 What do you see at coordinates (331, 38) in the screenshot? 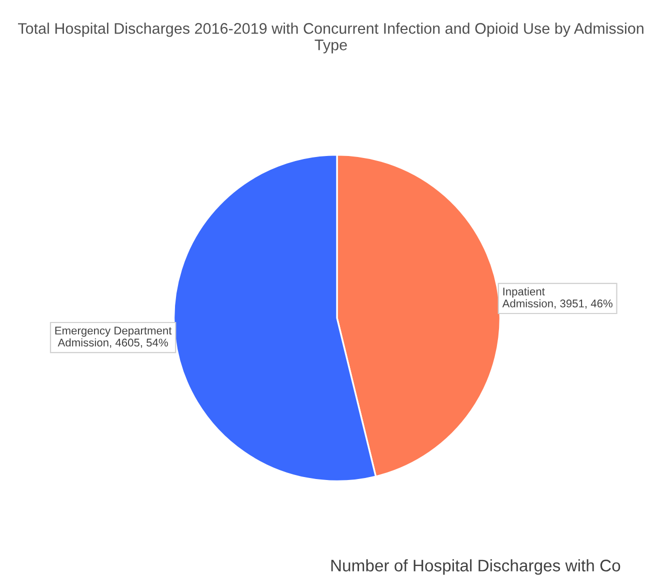
I see `chart-title: Total Hospital Discharges 2016-2019 with Concurrent Infection and Opioid Use by Admission Type` at bounding box center [331, 38].